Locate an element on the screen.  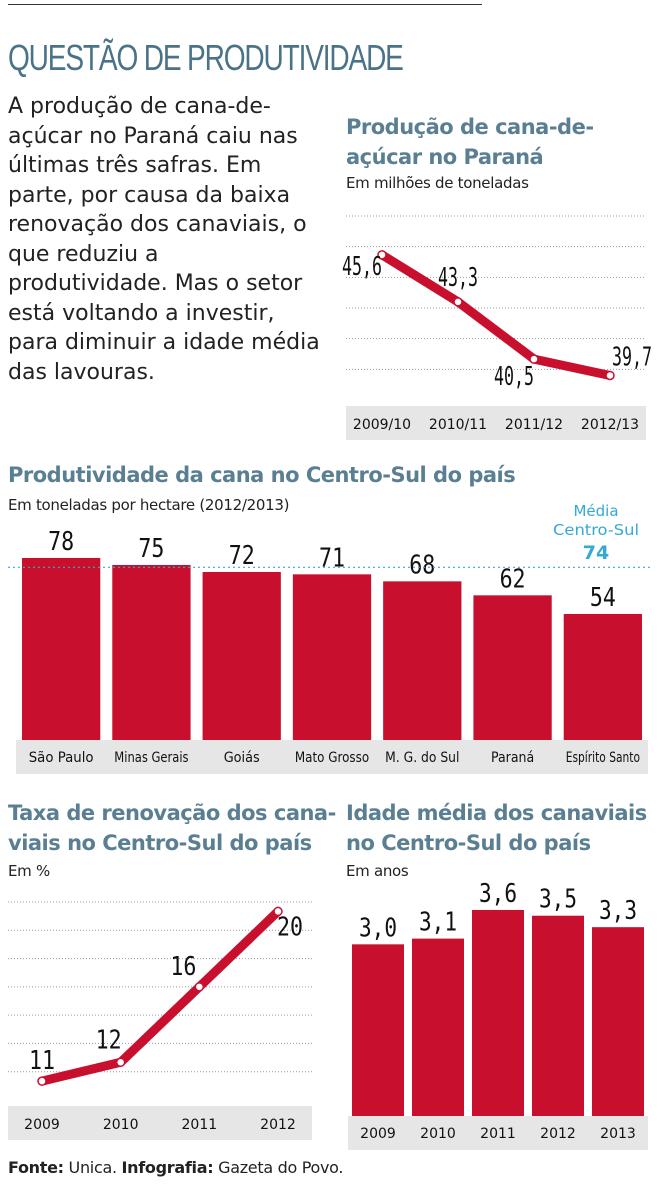
producao-series-line is located at coordinates (496, 315).